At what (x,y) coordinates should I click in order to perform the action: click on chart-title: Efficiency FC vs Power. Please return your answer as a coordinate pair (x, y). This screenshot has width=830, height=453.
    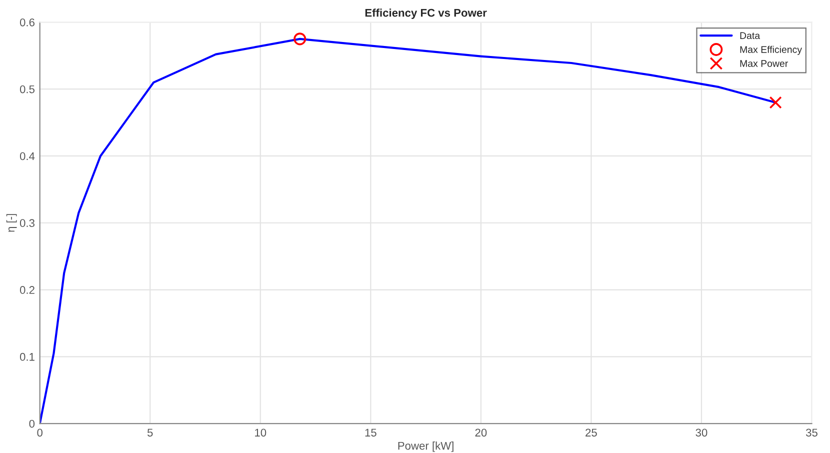
    Looking at the image, I should click on (426, 13).